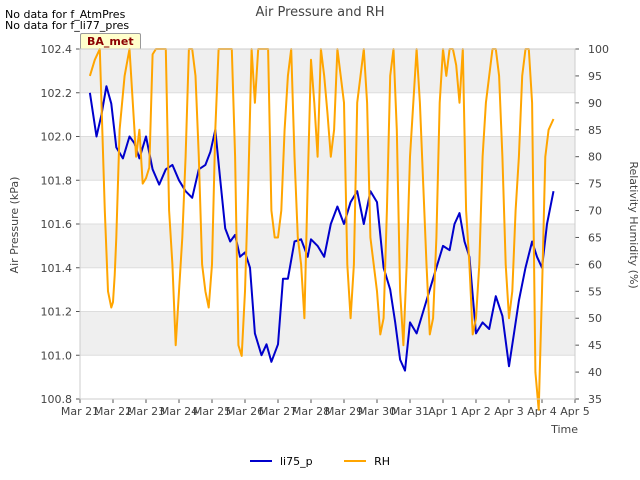  What do you see at coordinates (410, 411) in the screenshot?
I see `x-tick-label: Mar 31` at bounding box center [410, 411].